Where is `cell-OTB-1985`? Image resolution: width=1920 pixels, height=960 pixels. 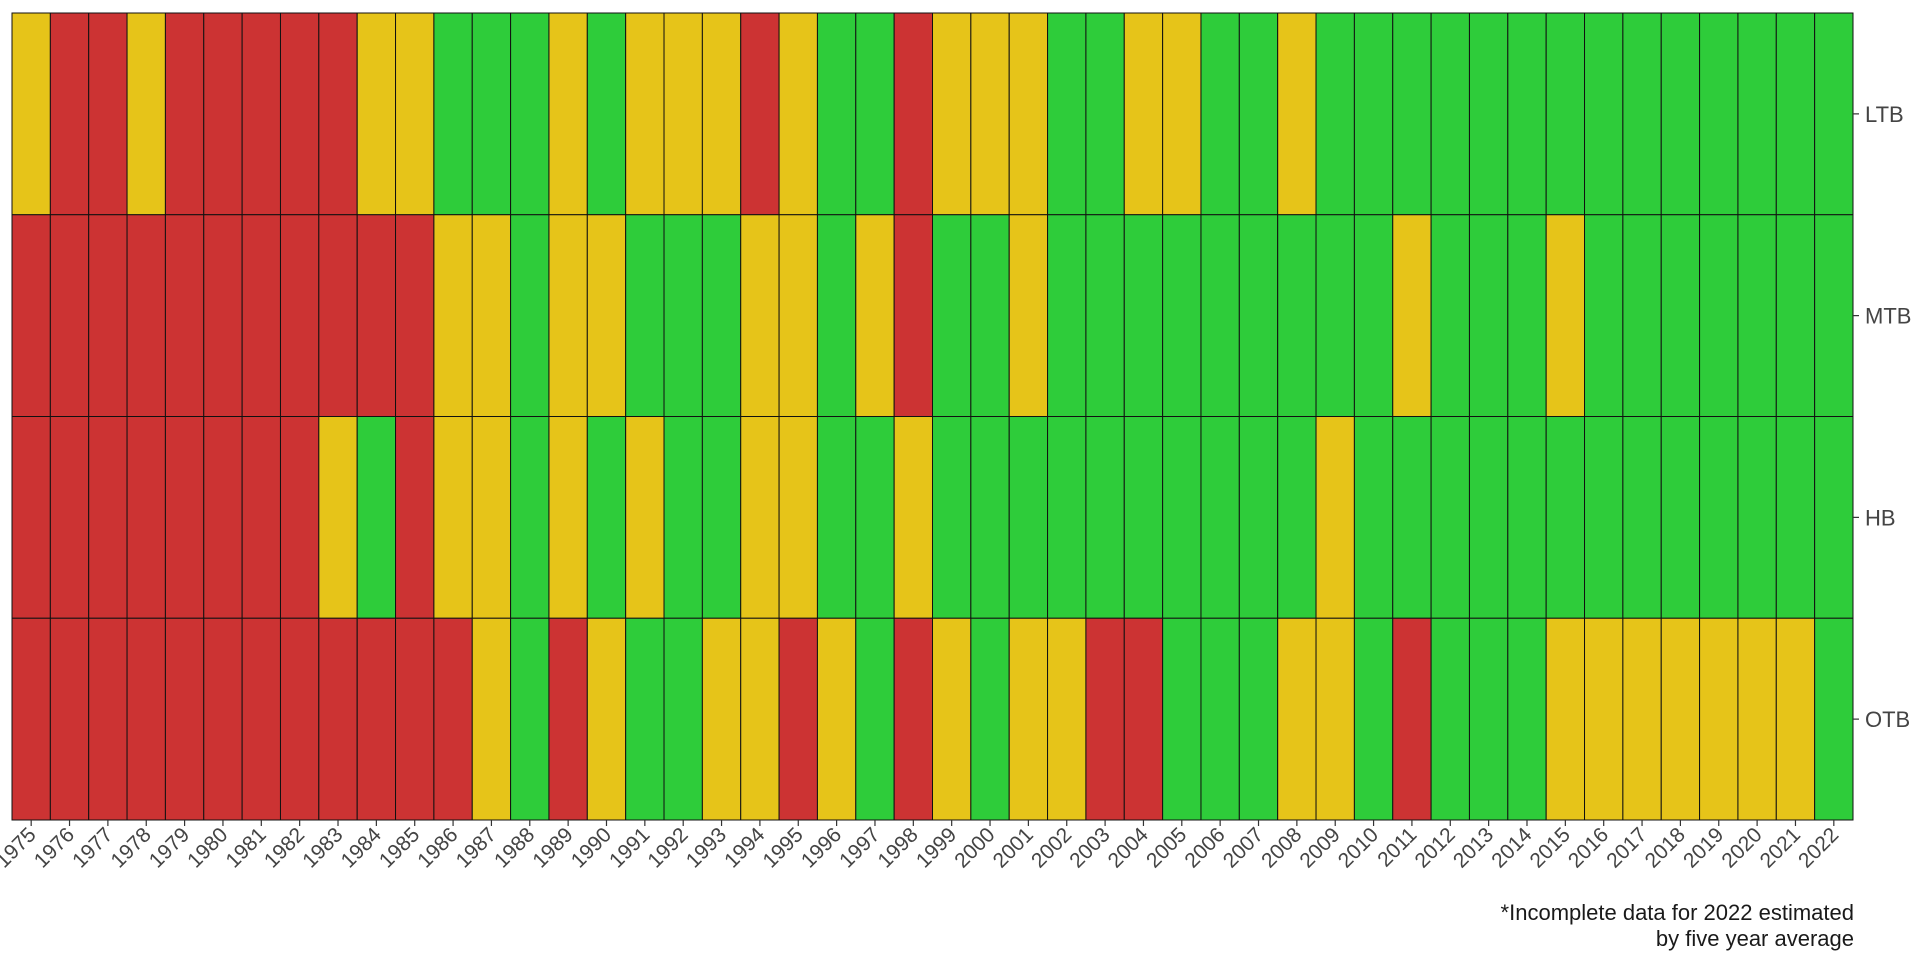
cell-OTB-1985 is located at coordinates (415, 719).